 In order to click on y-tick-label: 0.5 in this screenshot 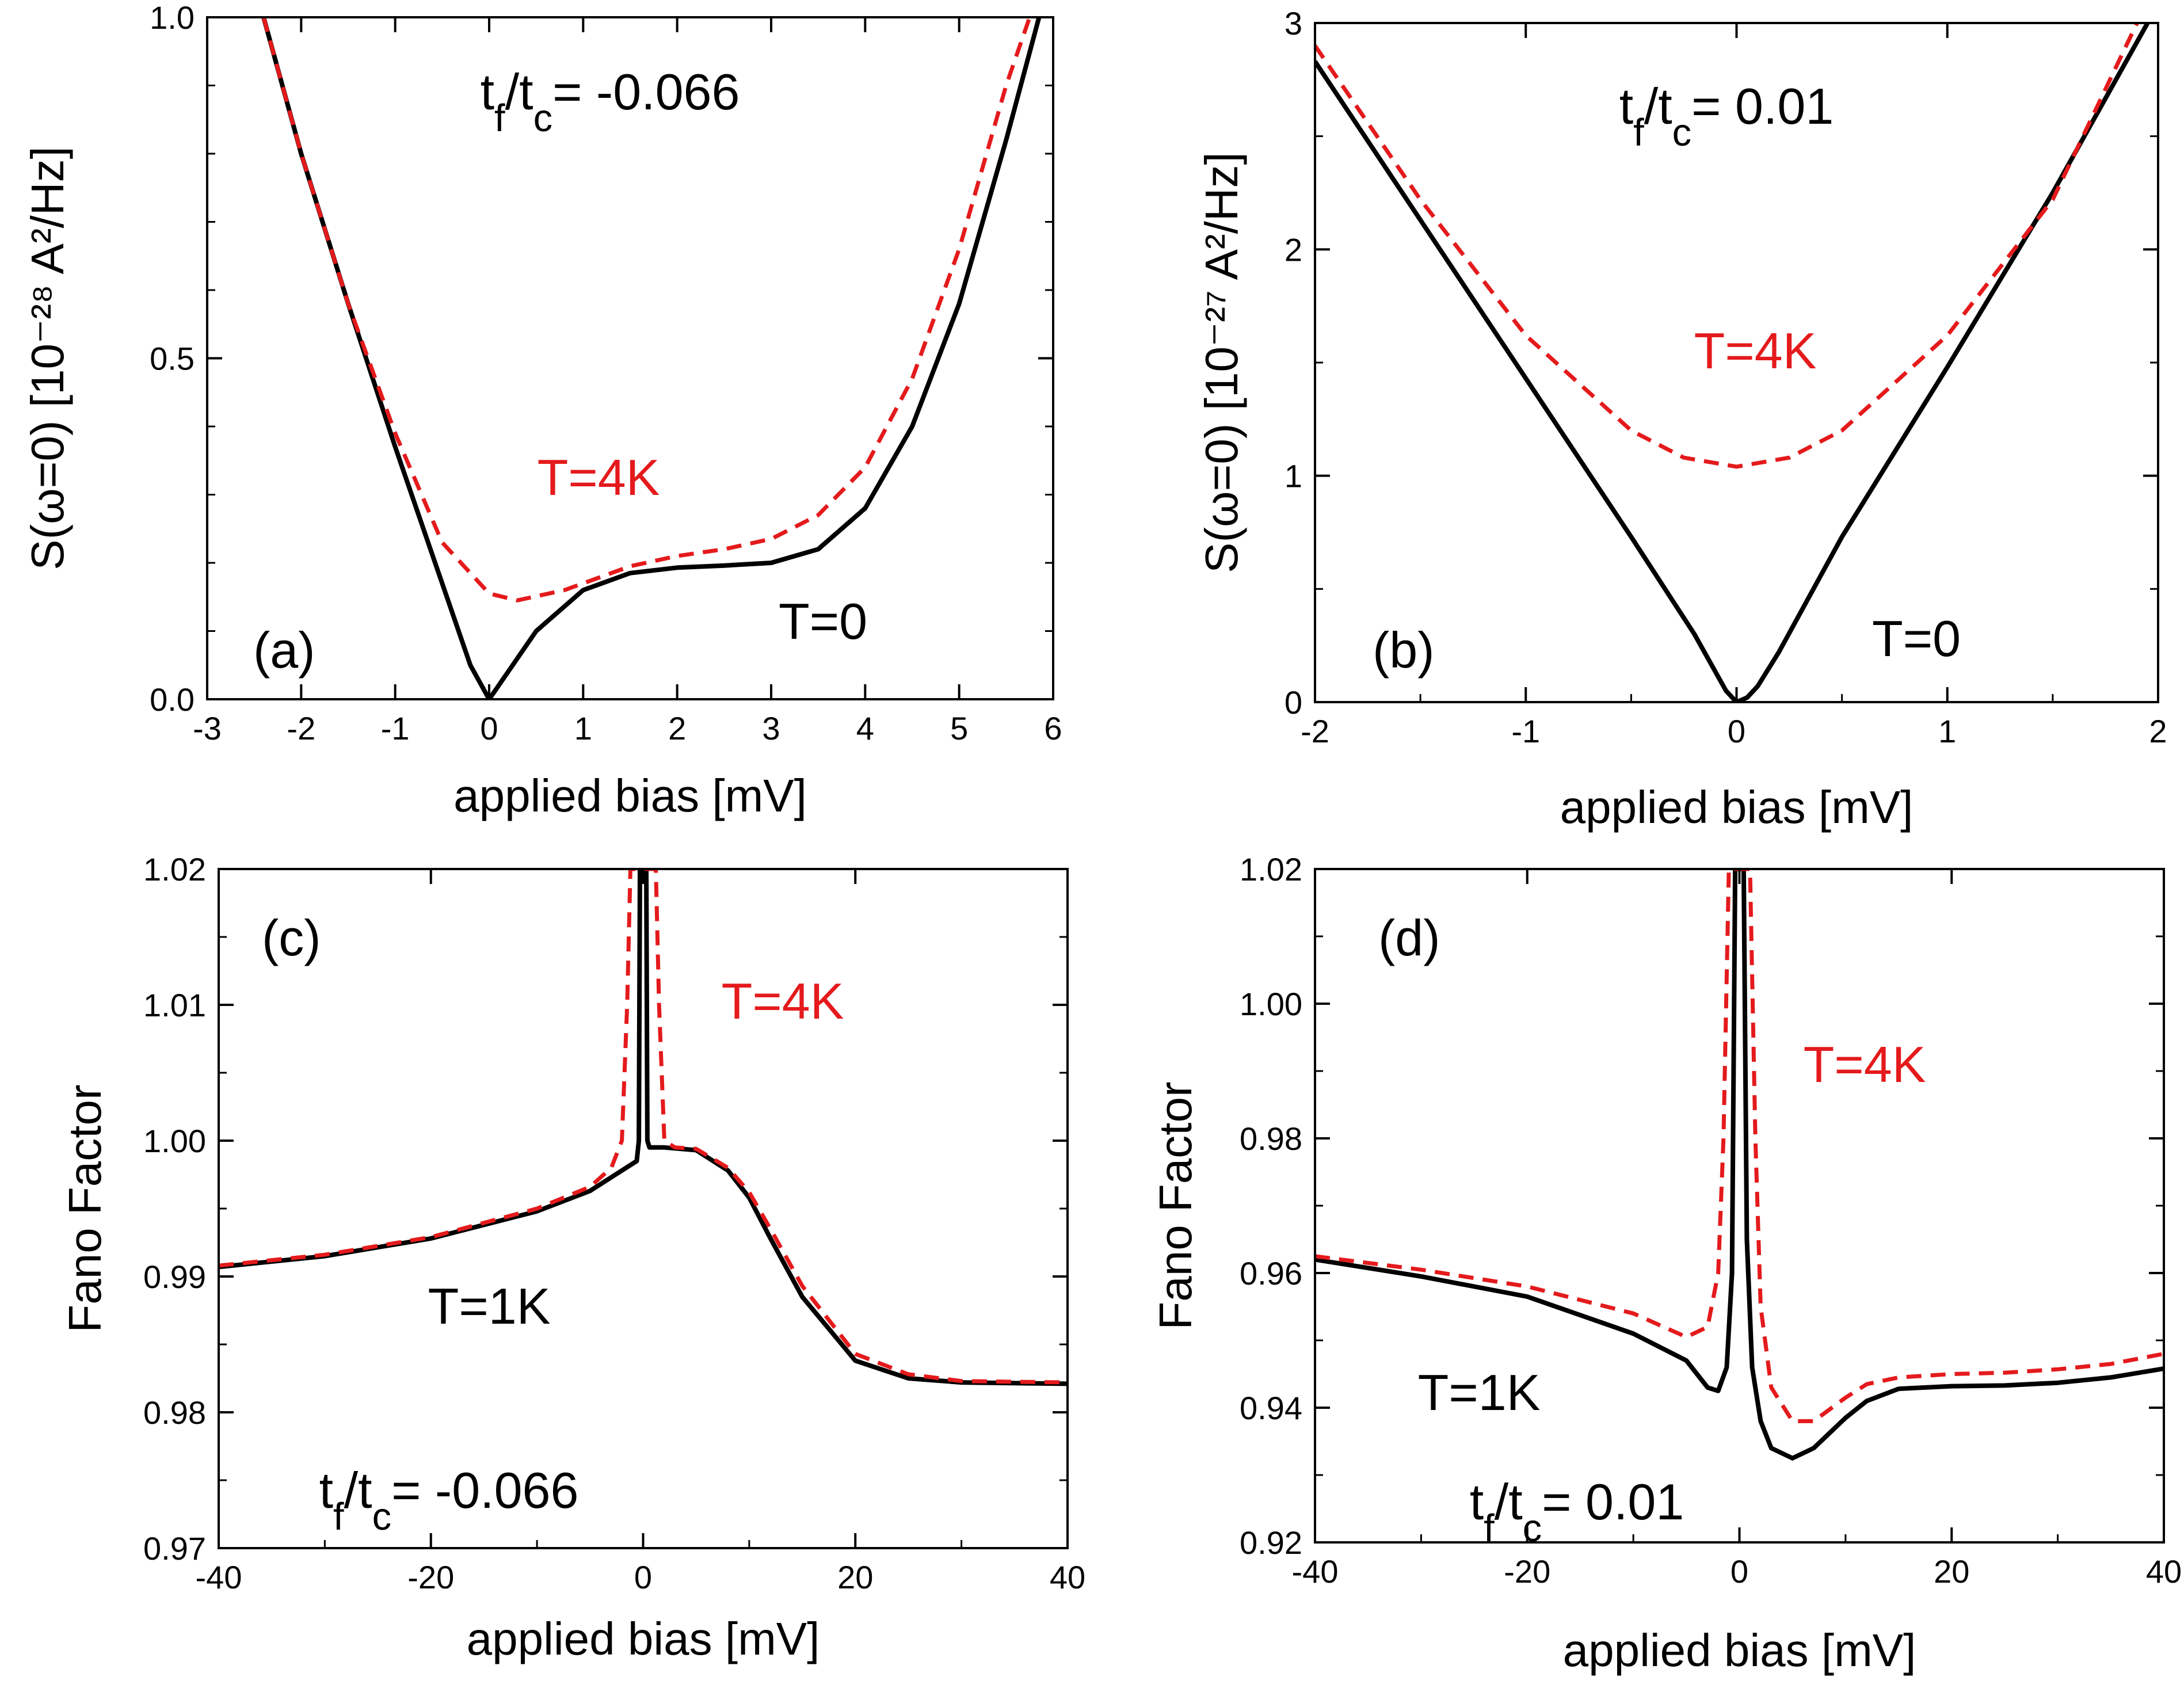, I will do `click(172, 359)`.